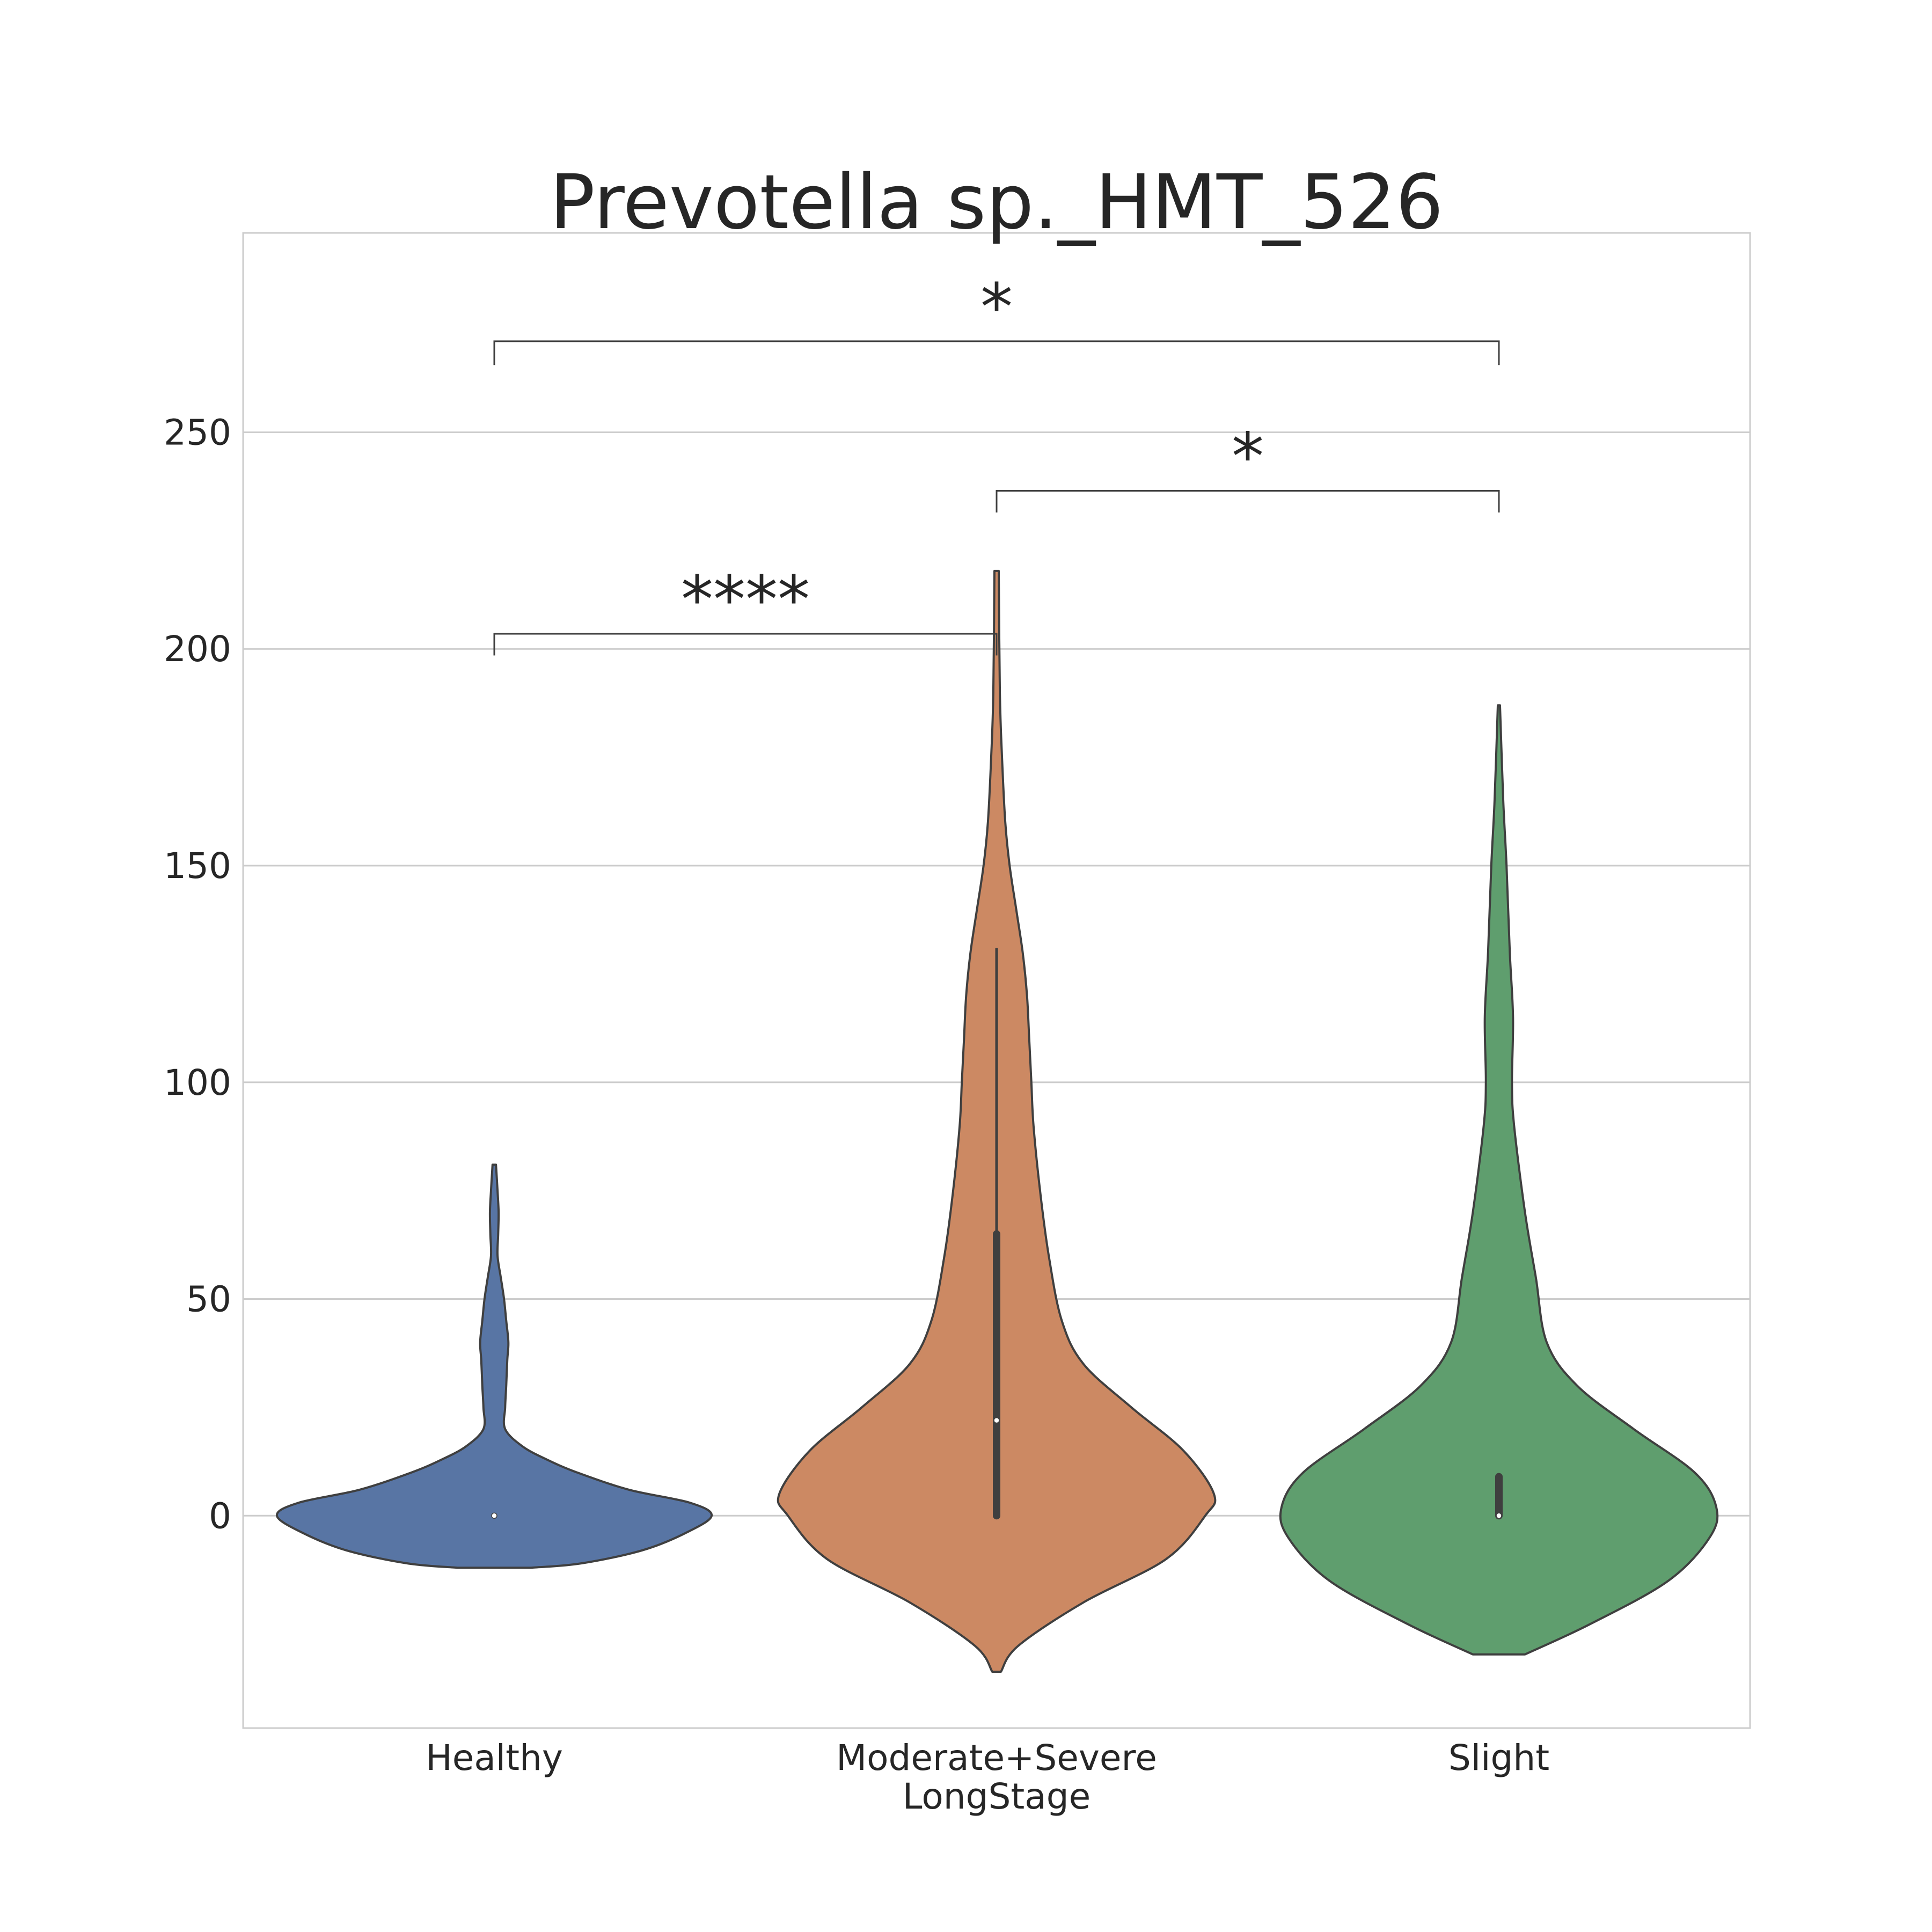 This screenshot has height=1932, width=1932. Describe the element at coordinates (197, 649) in the screenshot. I see `y-tick-label-200: 200` at that location.